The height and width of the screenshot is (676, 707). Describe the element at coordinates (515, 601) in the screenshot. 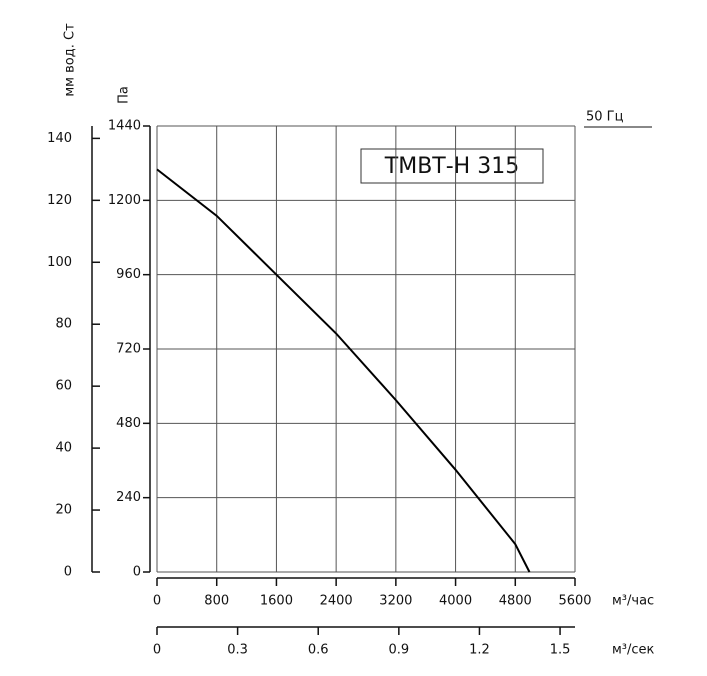

I see `x-tick-label: 4800` at that location.